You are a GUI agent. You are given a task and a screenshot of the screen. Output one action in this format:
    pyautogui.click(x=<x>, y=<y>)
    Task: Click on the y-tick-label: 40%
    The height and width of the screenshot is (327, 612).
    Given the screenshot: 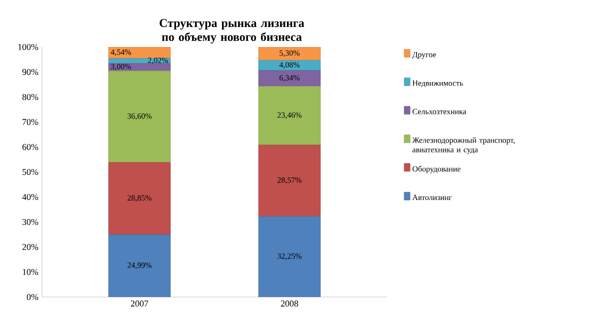 What is the action you would take?
    pyautogui.click(x=30, y=197)
    